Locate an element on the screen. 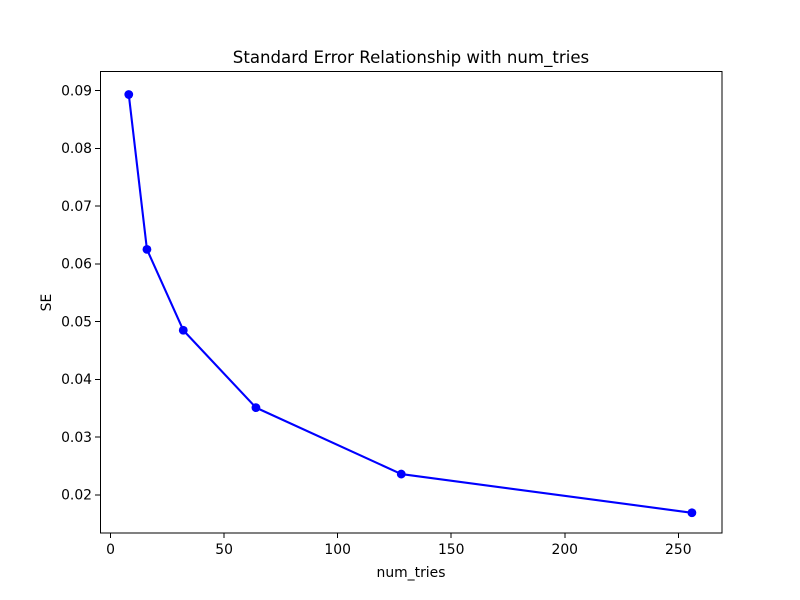 The image size is (800, 600). y-axis-ticks: 0.02 0.03 0.04 0.05 0.06 0.07 0.08 0.09 is located at coordinates (80, 293).